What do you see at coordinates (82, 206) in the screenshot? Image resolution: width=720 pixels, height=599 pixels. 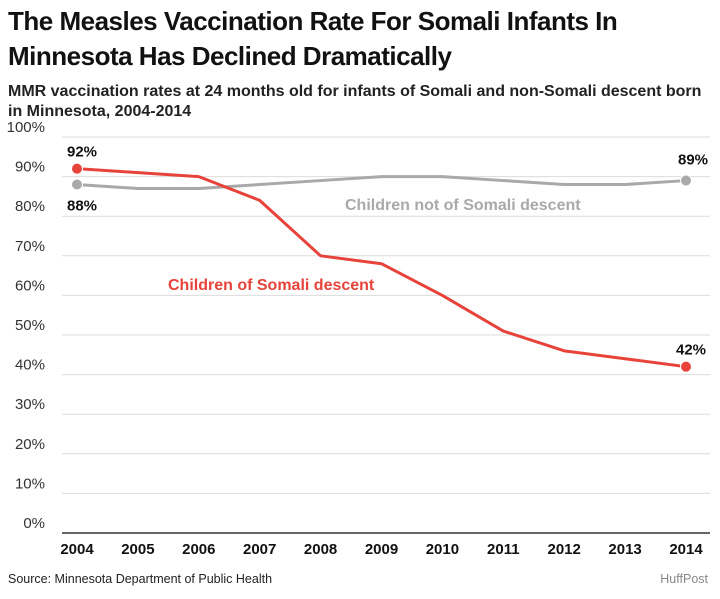 I see `data-value-label: 88%` at bounding box center [82, 206].